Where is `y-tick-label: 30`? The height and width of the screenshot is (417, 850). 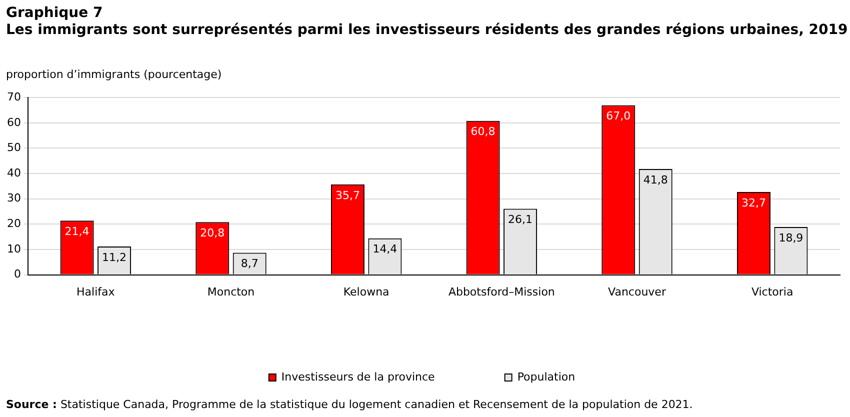
y-tick-label: 30 is located at coordinates (13, 198).